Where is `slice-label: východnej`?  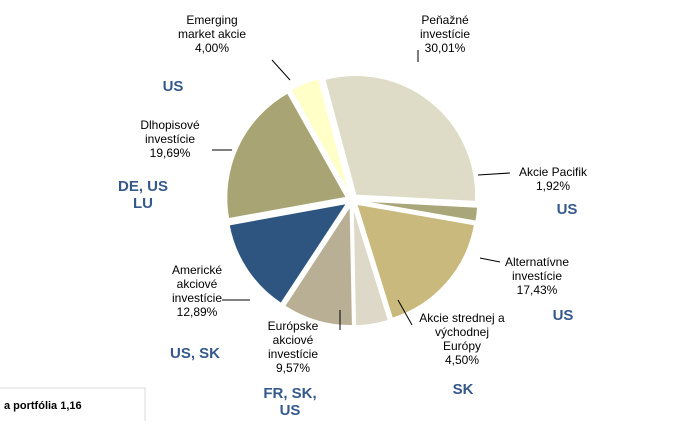 slice-label: východnej is located at coordinates (462, 332).